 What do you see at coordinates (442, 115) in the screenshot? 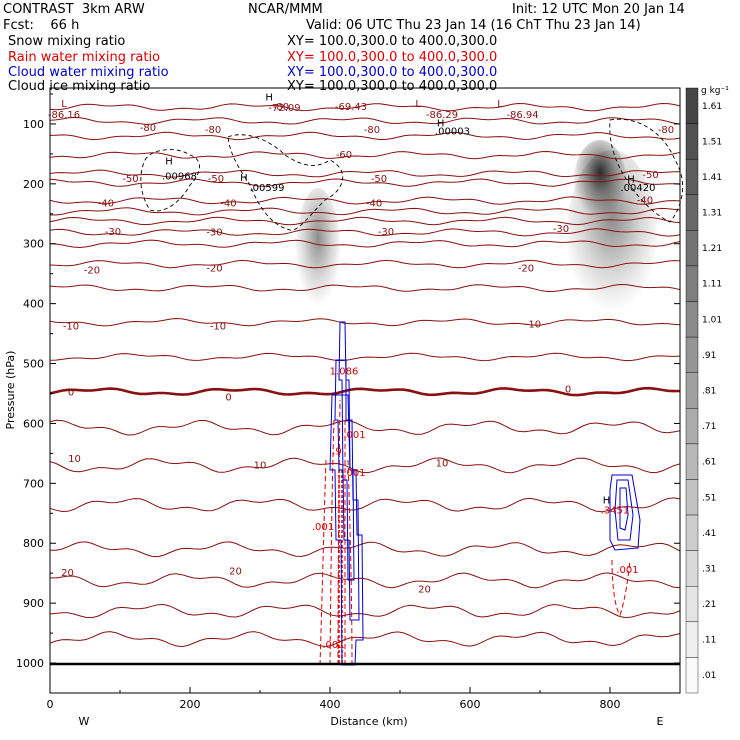
I see `contour-label: -86.29` at bounding box center [442, 115].